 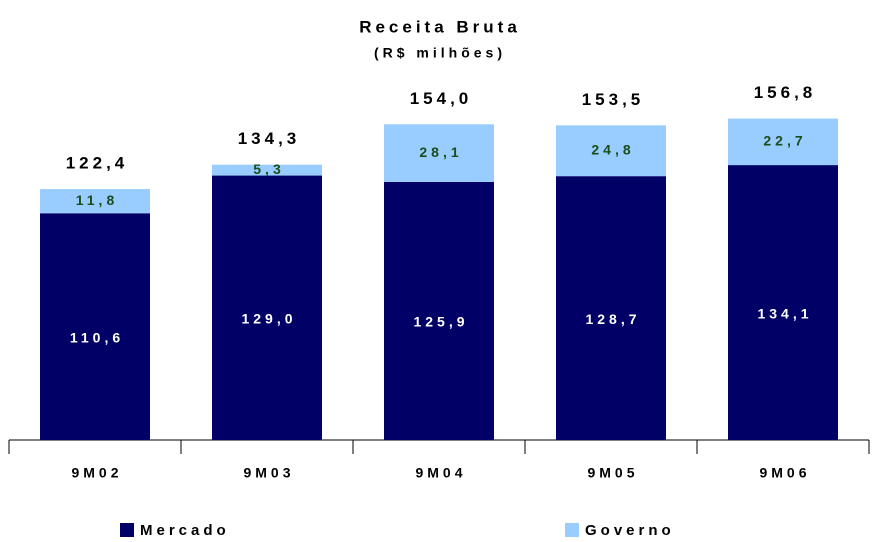 I want to click on value-label: 134,1, so click(x=784, y=313).